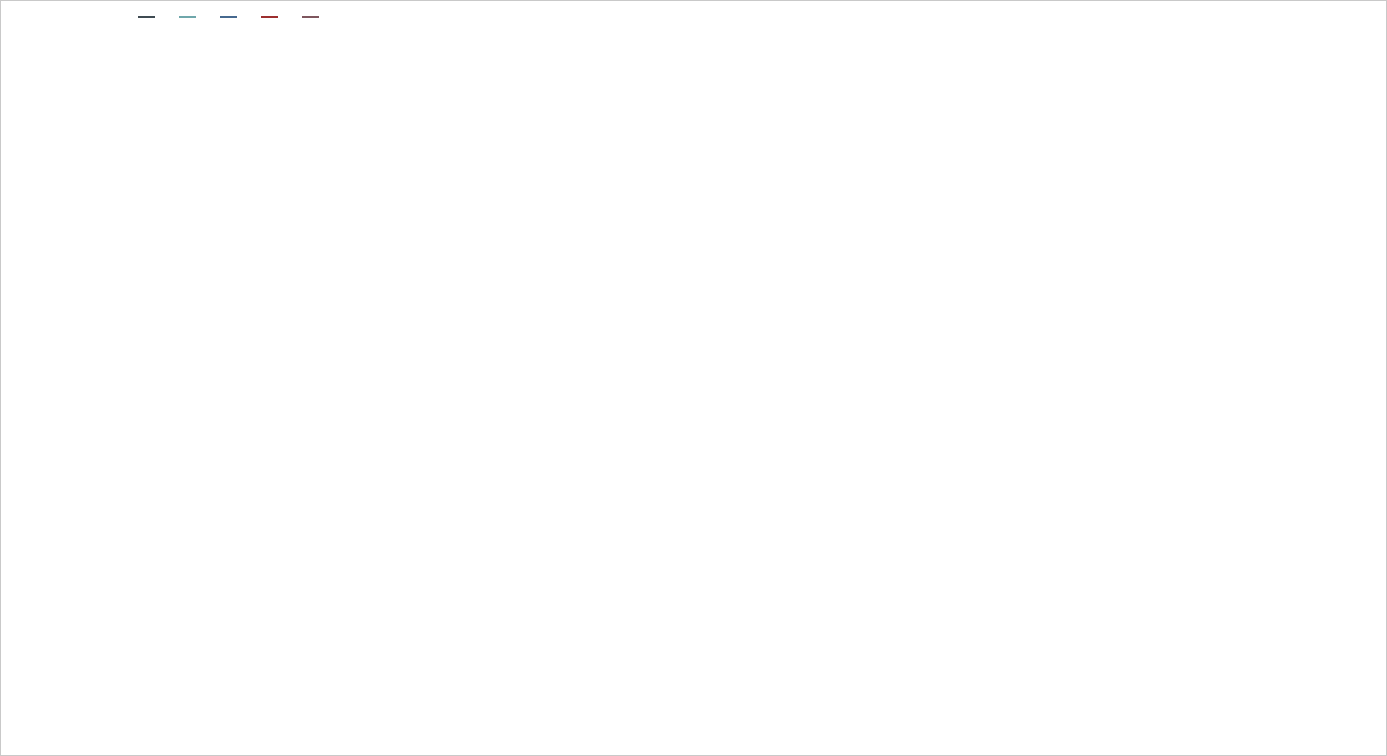 Image resolution: width=1387 pixels, height=756 pixels. I want to click on legend-item-michigan, so click(231, 17).